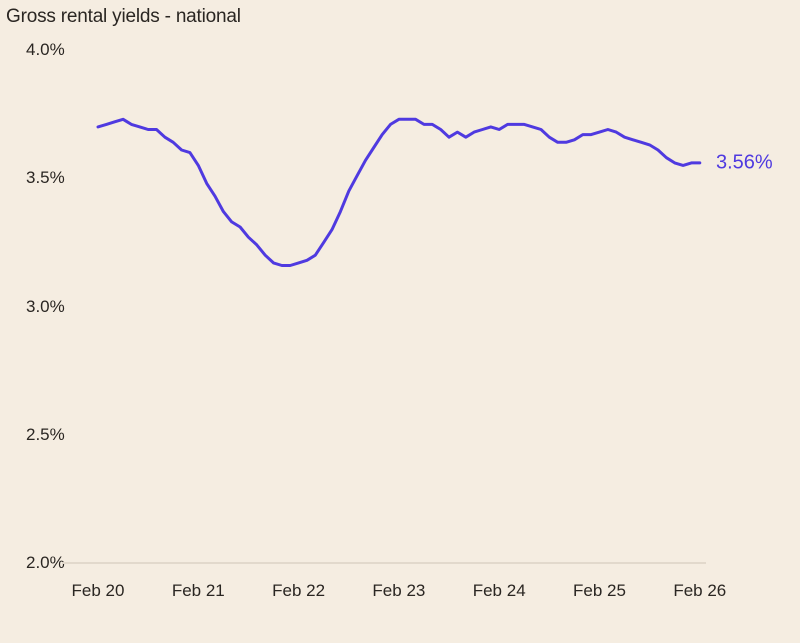 The width and height of the screenshot is (800, 643). What do you see at coordinates (744, 162) in the screenshot?
I see `end-value-label: 3.56%` at bounding box center [744, 162].